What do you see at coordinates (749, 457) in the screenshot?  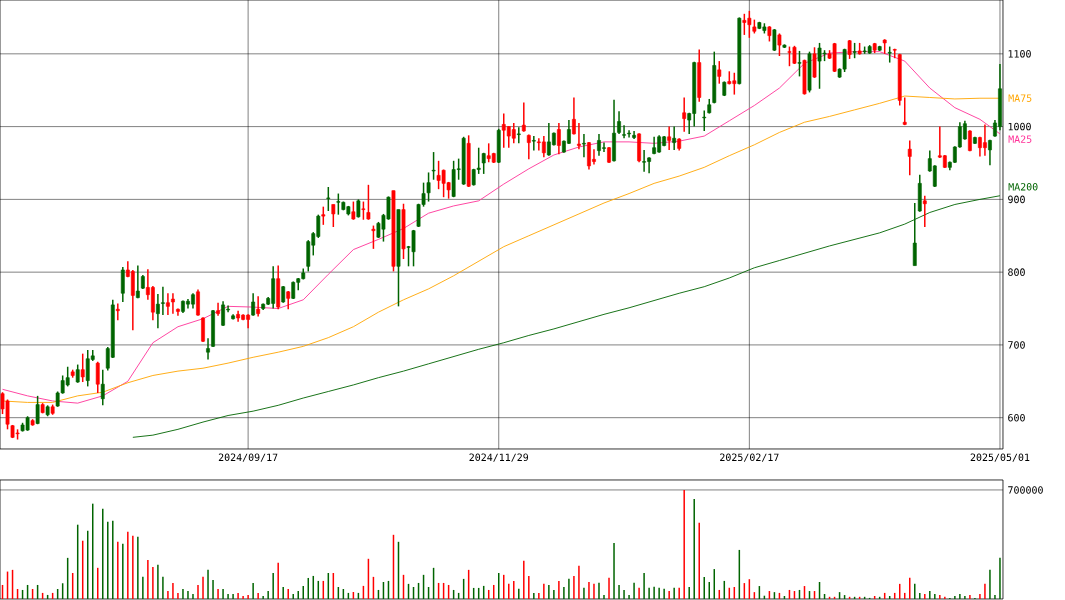 I see `x-tick-label: 2025/02/17` at bounding box center [749, 457].